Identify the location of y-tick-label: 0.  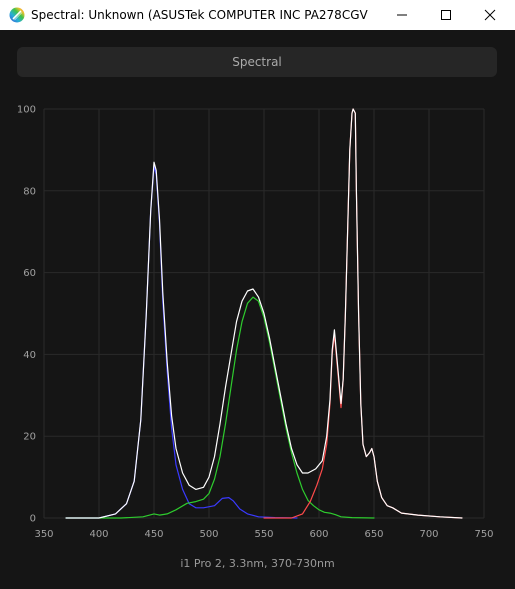
(33, 519).